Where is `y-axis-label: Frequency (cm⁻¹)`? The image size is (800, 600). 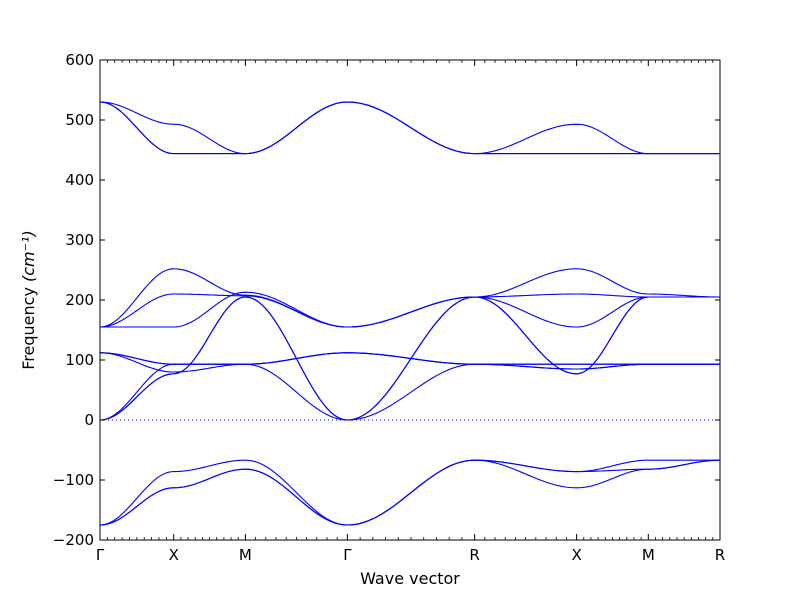 y-axis-label: Frequency (cm⁻¹) is located at coordinates (28, 299).